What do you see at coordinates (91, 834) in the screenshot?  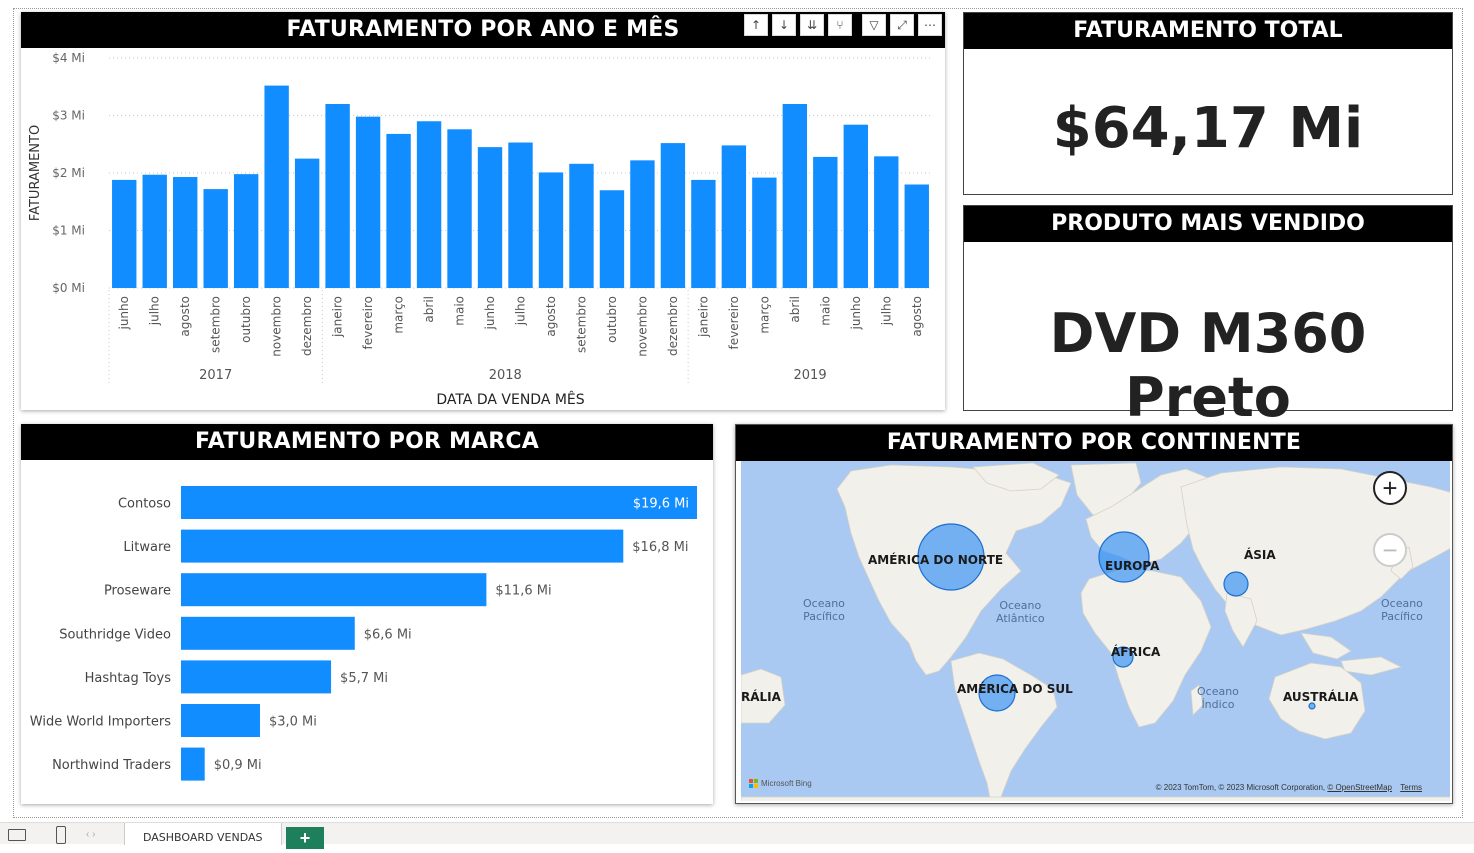 I see `page-nav-arrows-icon: ‹ ›` at bounding box center [91, 834].